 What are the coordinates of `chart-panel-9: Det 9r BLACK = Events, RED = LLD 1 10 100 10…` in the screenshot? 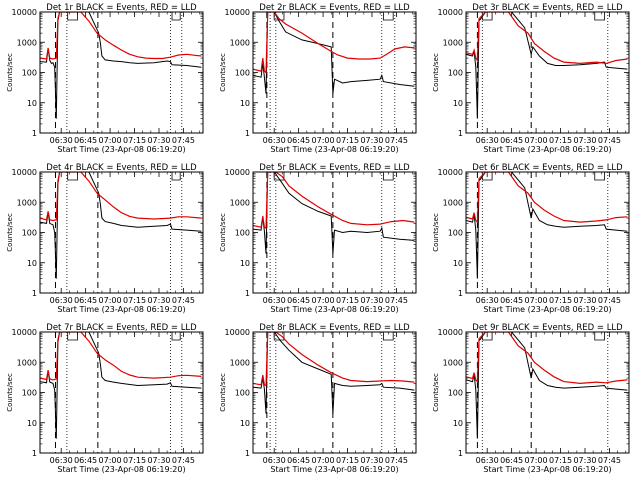 It's located at (531, 398).